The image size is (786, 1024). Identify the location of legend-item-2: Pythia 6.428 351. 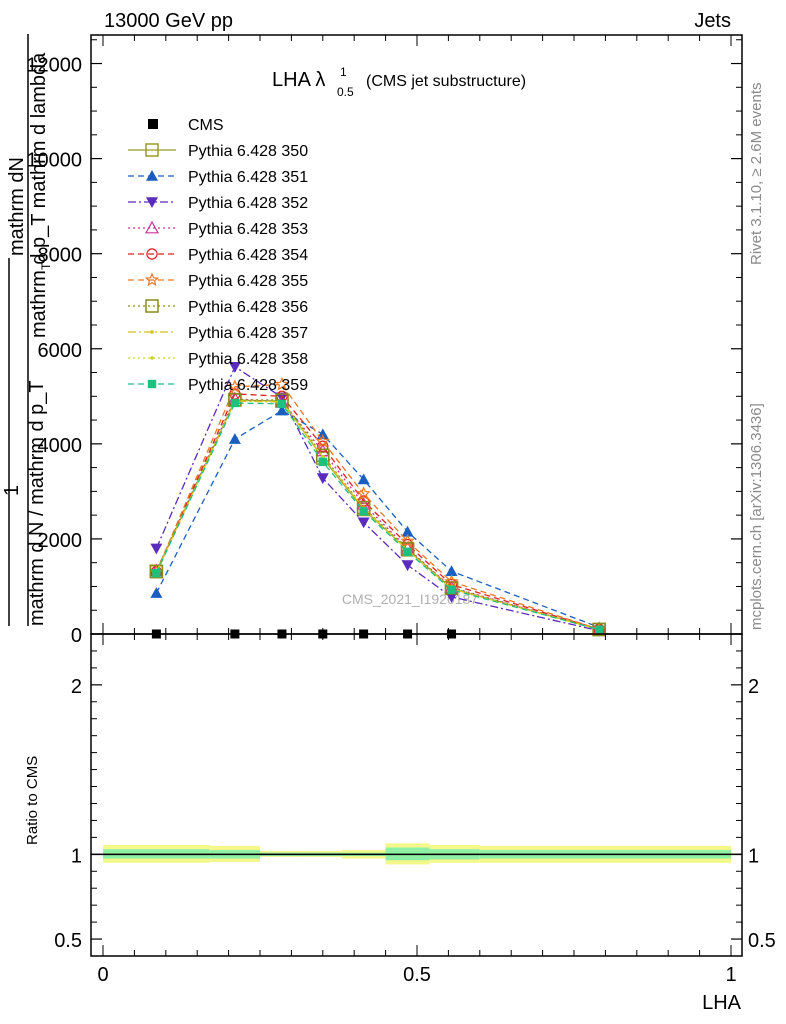
(218, 177).